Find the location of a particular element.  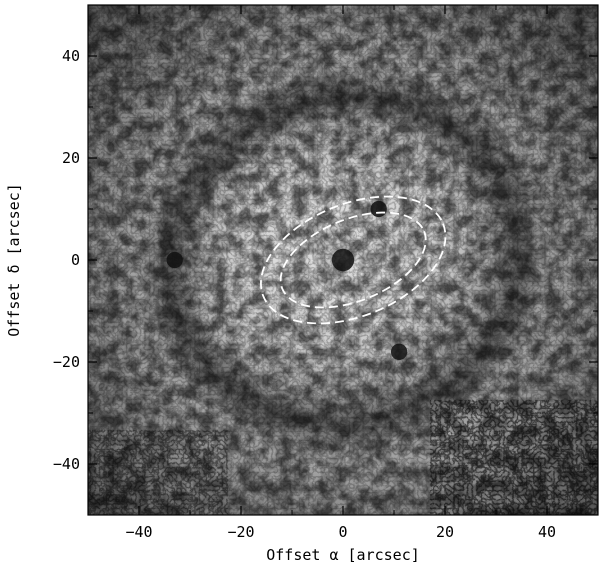

x-tick-label: −40 is located at coordinates (138, 532).